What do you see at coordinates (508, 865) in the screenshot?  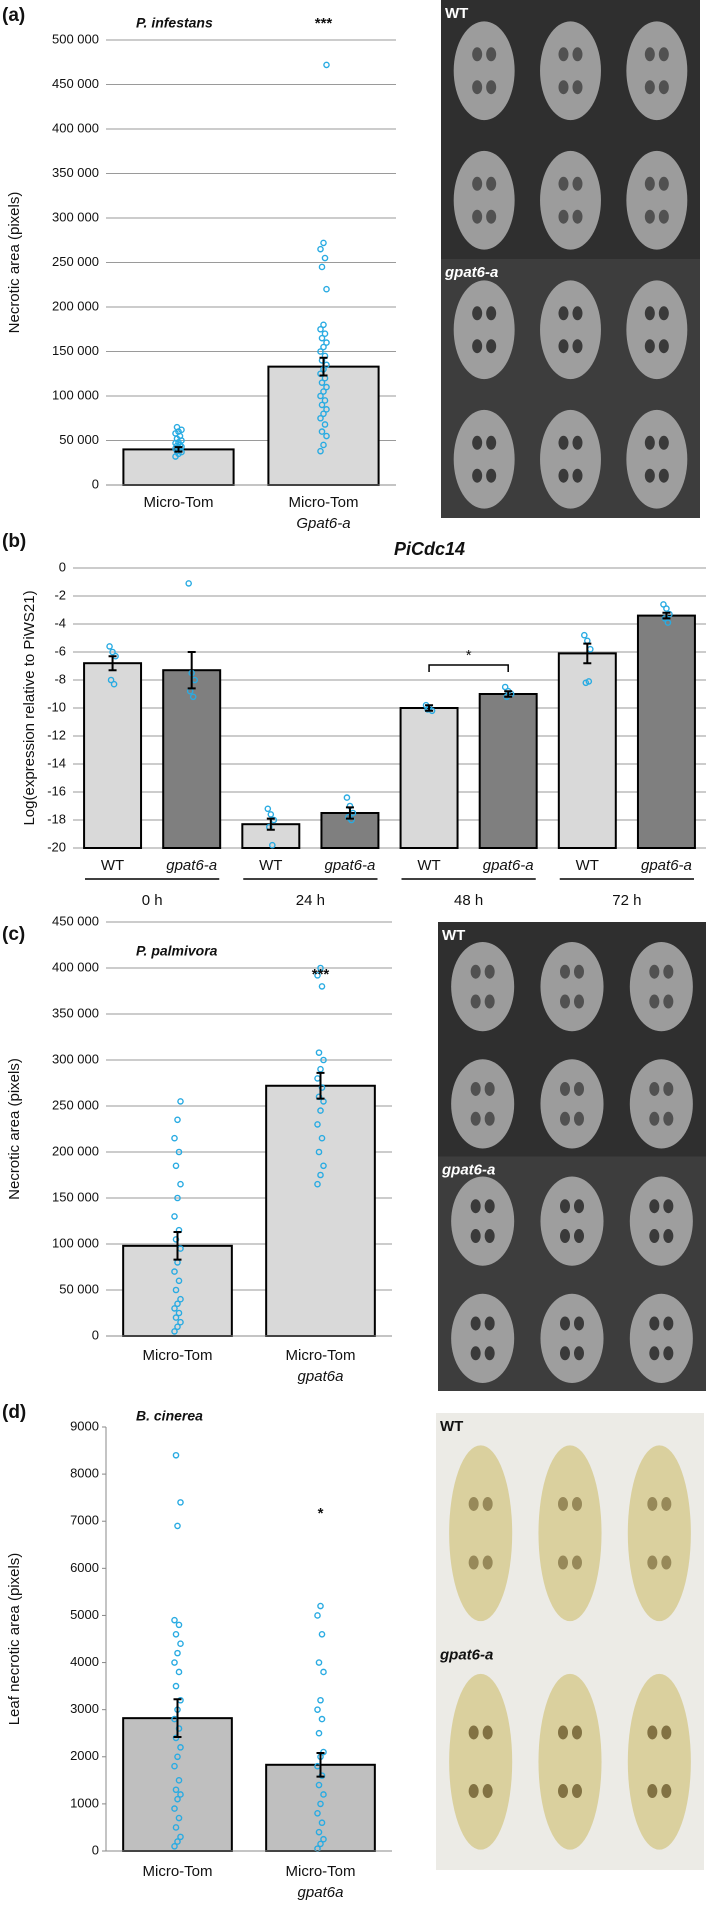 I see `bar-label: gpat6-a` at bounding box center [508, 865].